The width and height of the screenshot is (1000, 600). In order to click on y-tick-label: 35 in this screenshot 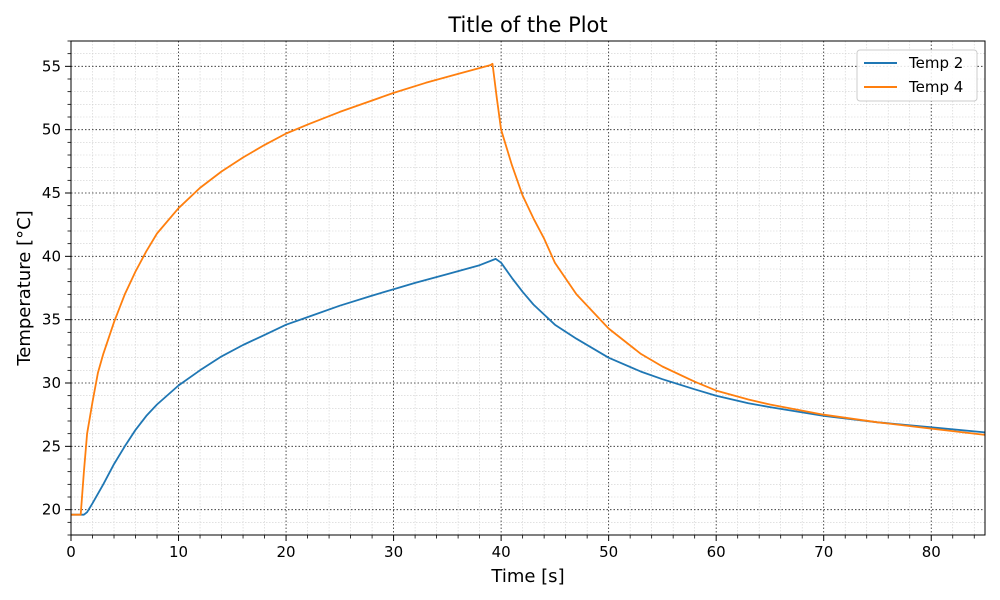, I will do `click(51, 320)`.